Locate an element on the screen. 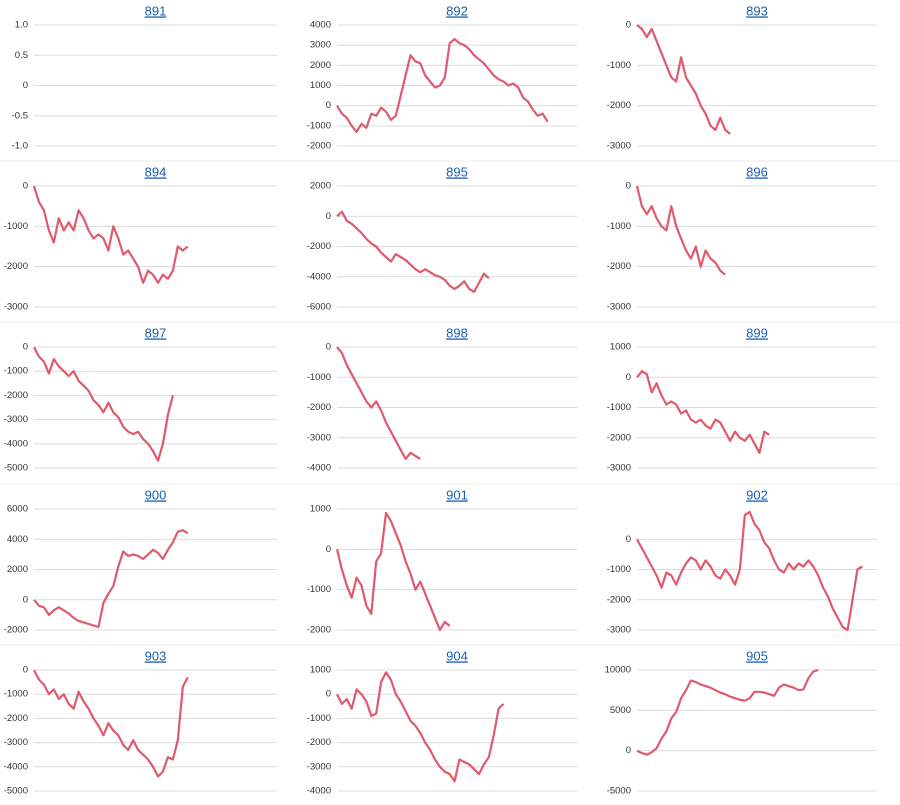 This screenshot has height=805, width=900. chart-title: 898 is located at coordinates (457, 332).